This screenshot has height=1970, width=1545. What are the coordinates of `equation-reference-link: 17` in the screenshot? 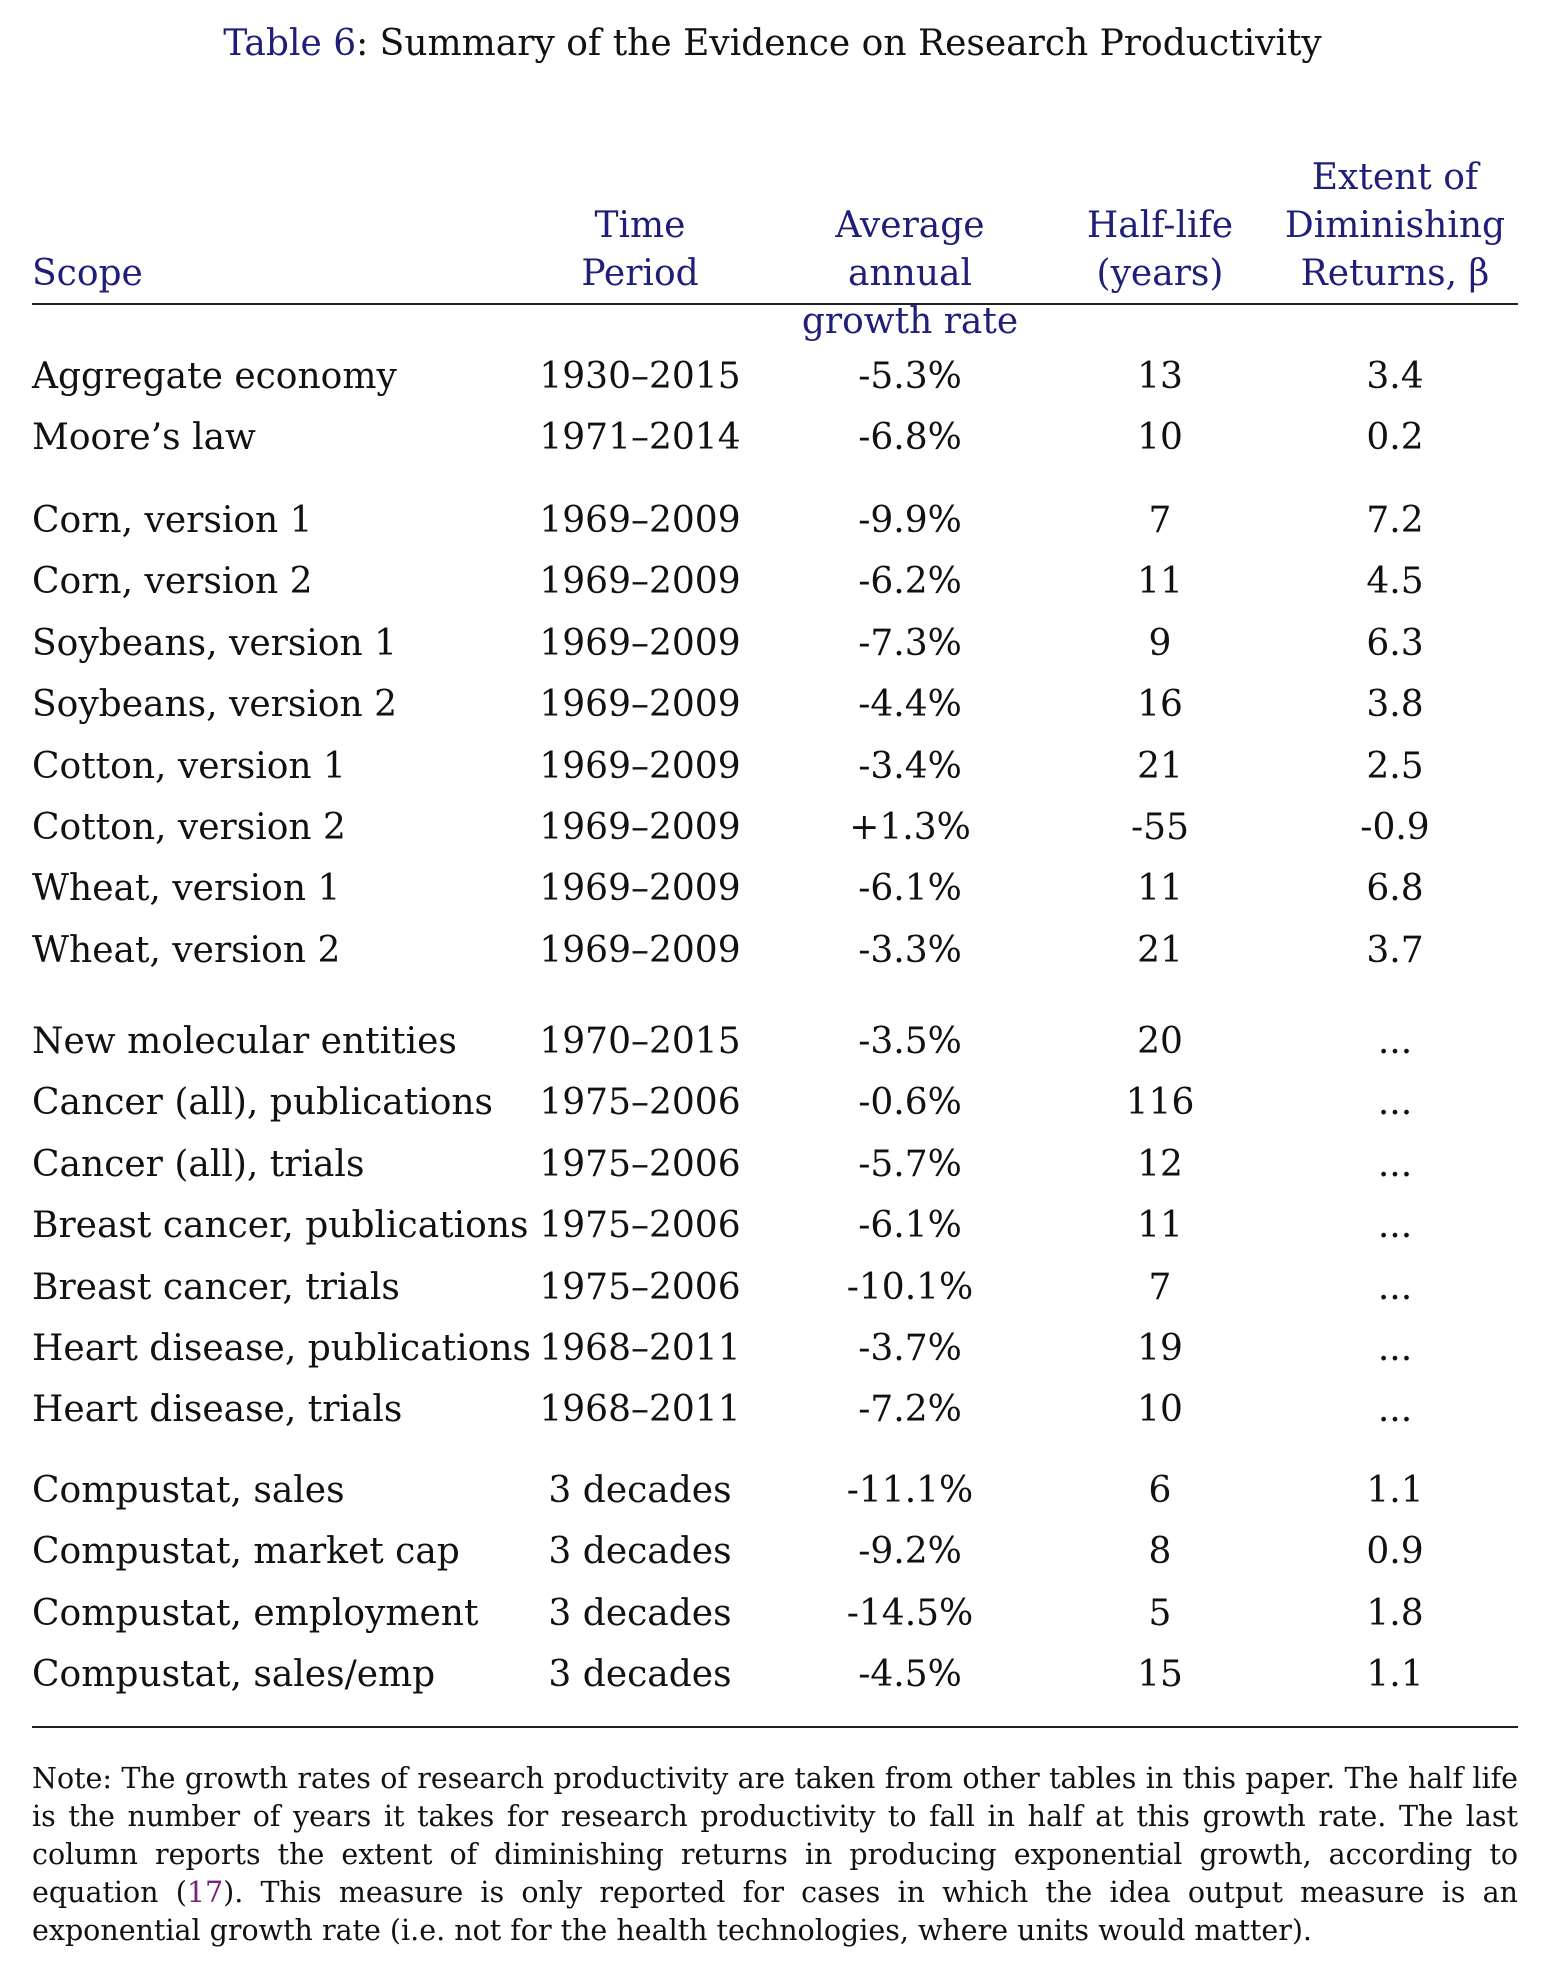 It's located at (205, 1892).